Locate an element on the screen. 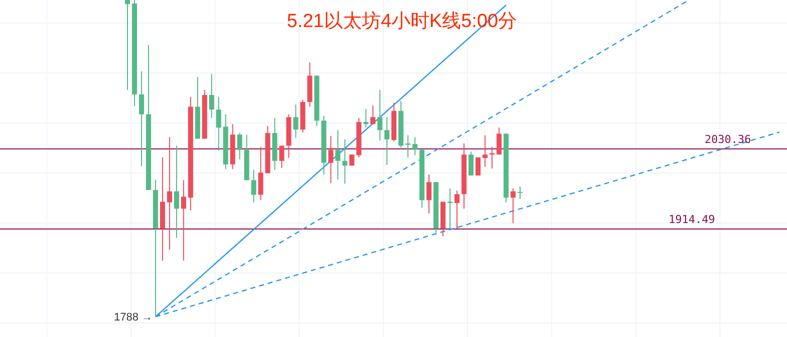 This screenshot has width=787, height=337. annotation: 1914.49 is located at coordinates (691, 219).